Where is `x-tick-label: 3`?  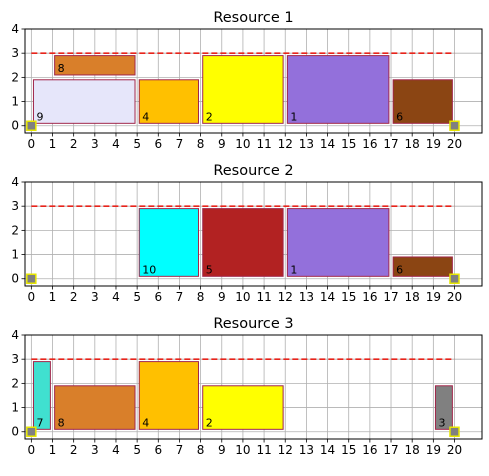 x-tick-label: 3 is located at coordinates (95, 297).